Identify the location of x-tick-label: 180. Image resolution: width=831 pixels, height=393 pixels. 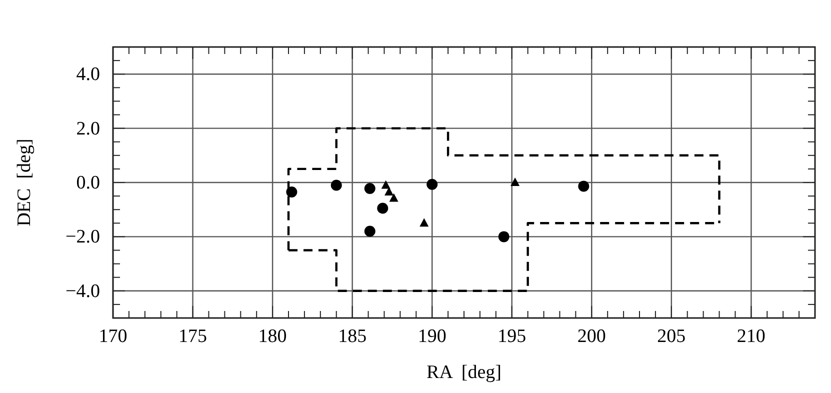
(272, 336).